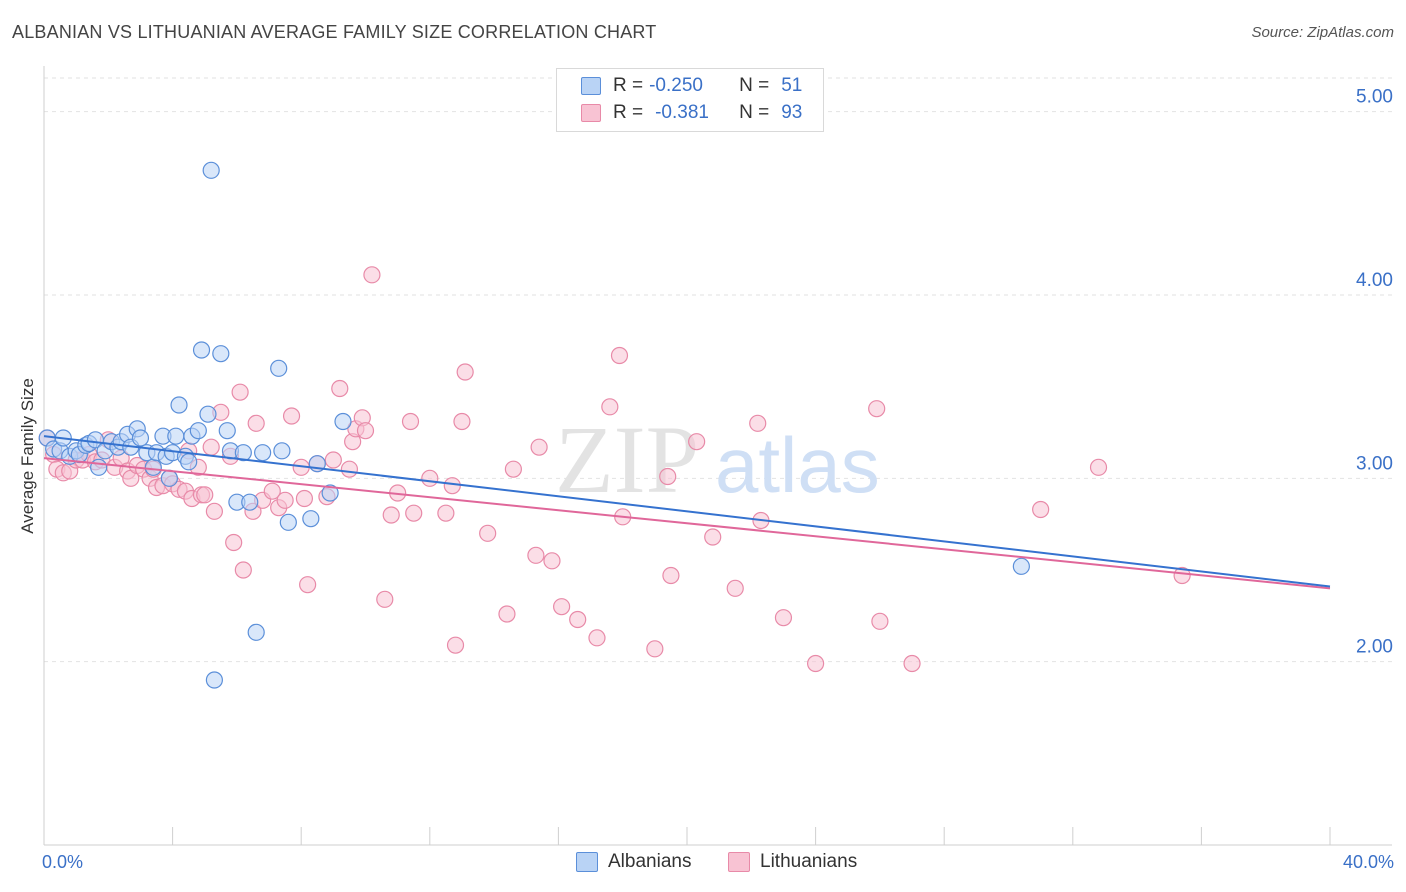  Describe the element at coordinates (1368, 862) in the screenshot. I see `x-tick-label-max: 40.0%` at that location.